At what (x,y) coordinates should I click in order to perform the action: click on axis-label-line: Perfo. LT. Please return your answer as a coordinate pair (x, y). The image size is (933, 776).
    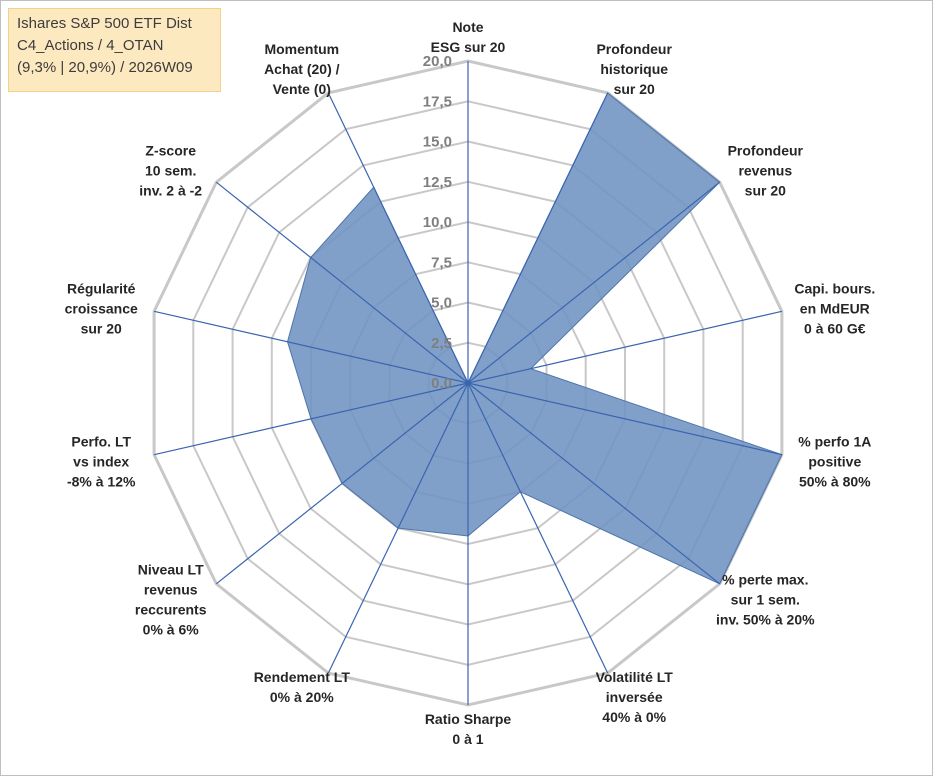
    Looking at the image, I should click on (101, 442).